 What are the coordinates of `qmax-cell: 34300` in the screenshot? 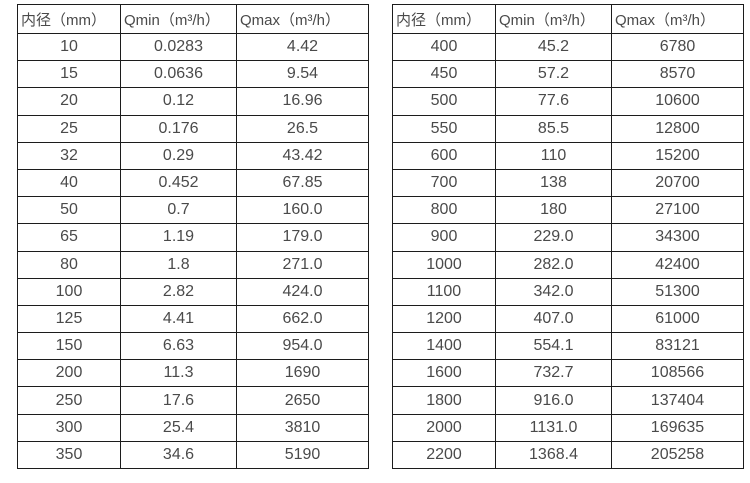 It's located at (677, 237).